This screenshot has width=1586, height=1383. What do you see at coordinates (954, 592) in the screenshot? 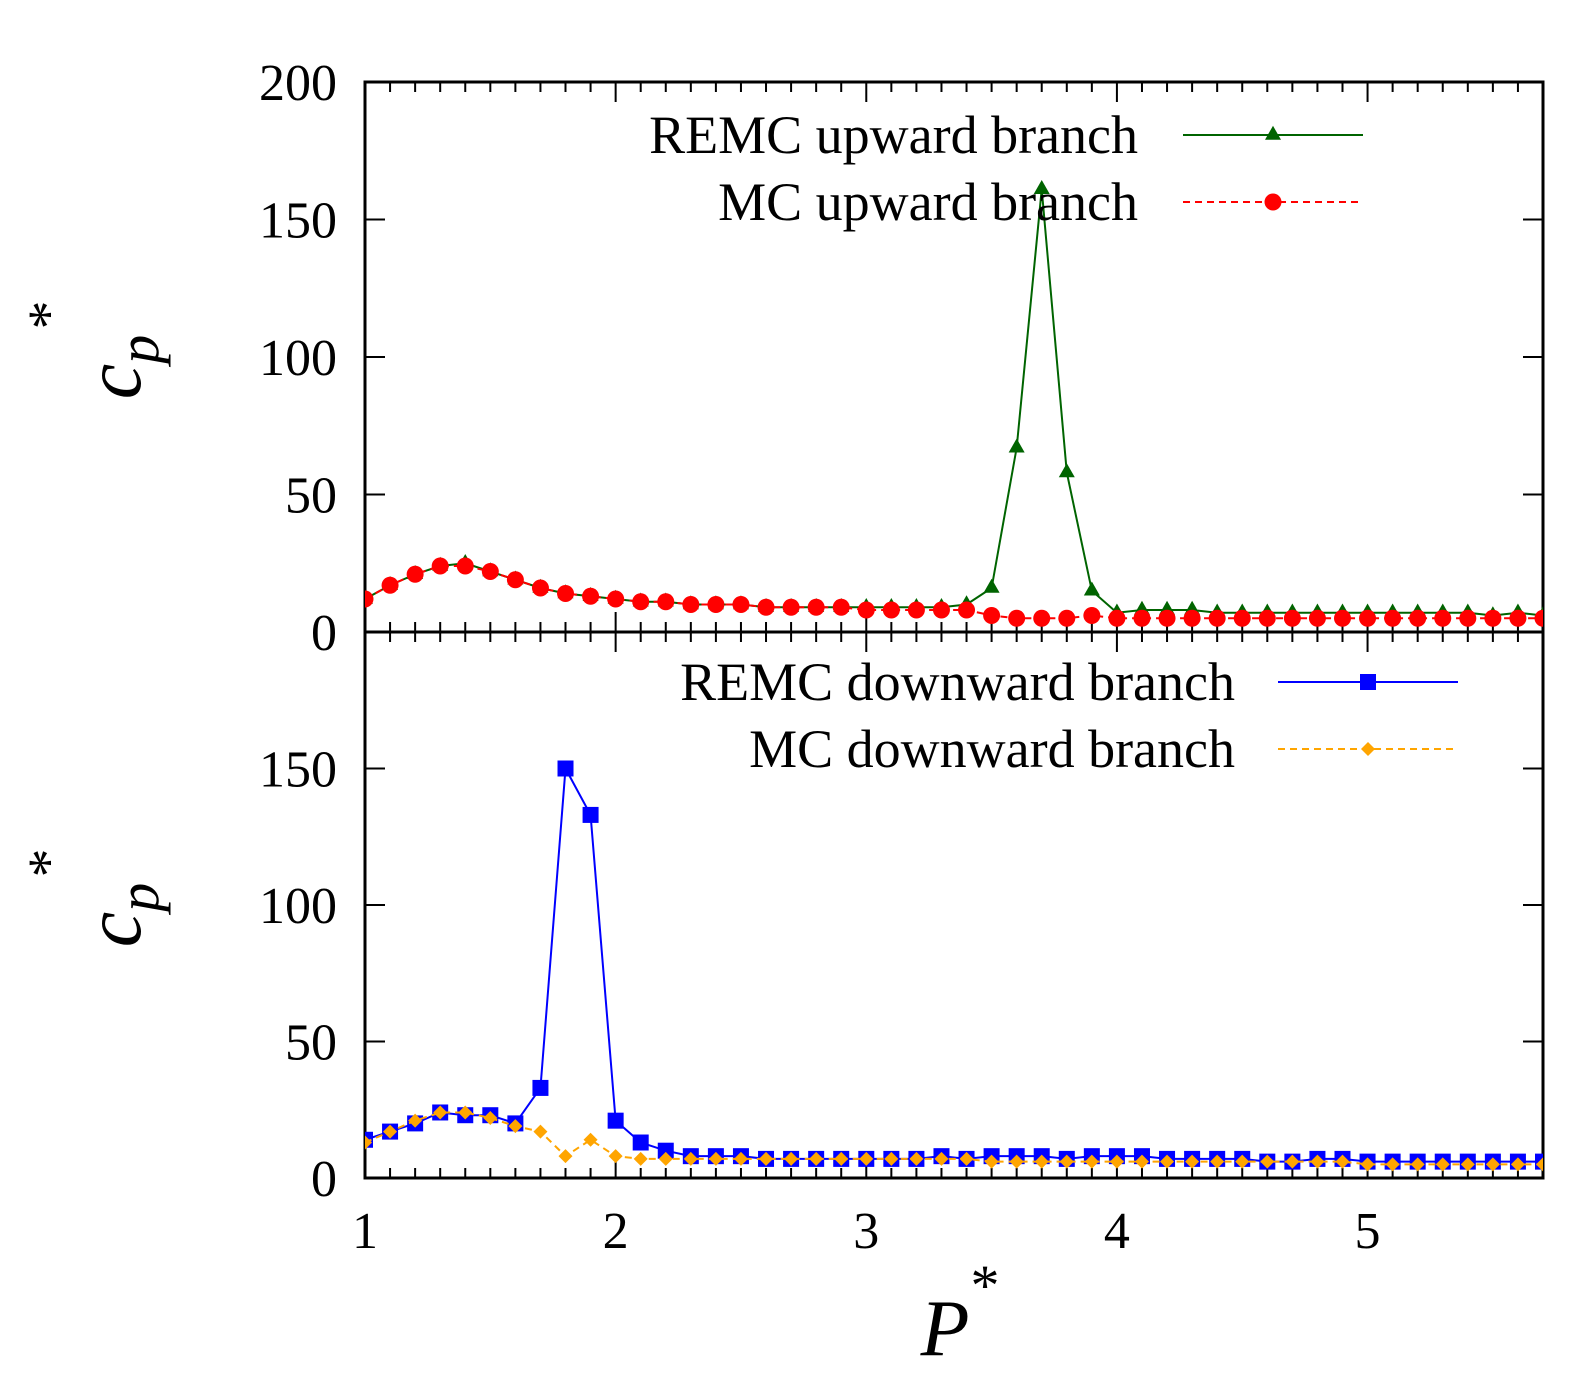
I see `series-mc-upward-branch` at bounding box center [954, 592].